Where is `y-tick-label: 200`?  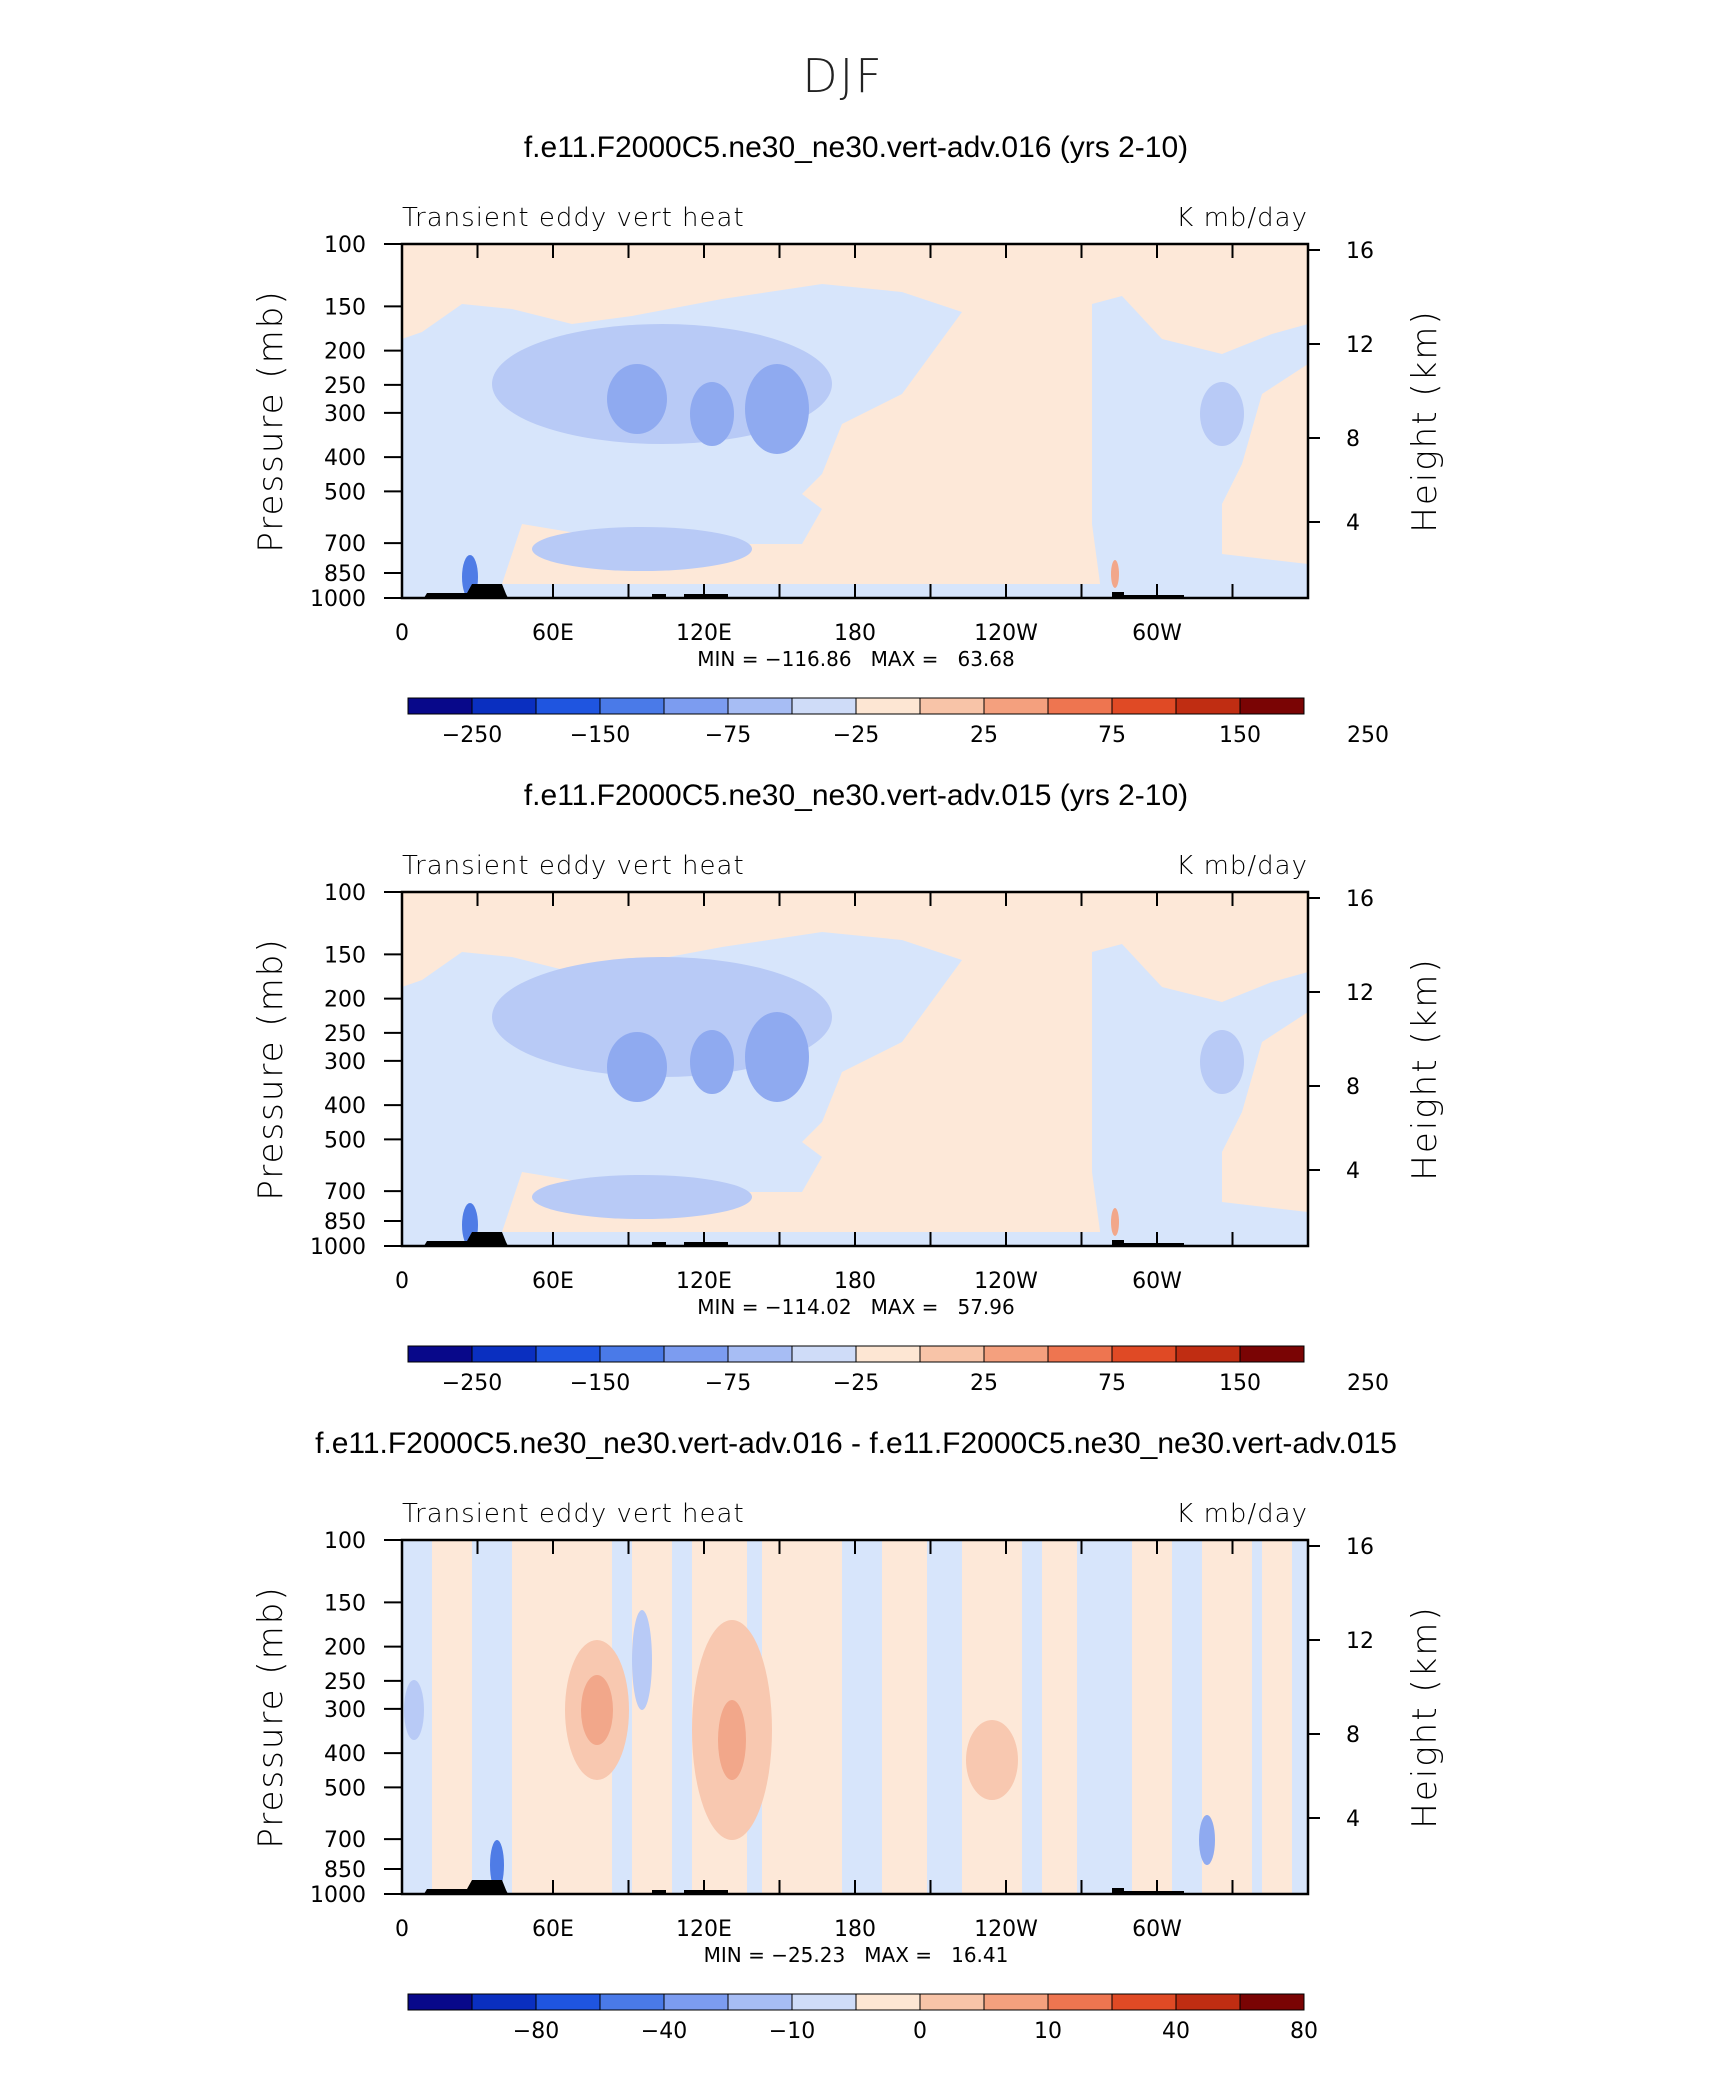 y-tick-label: 200 is located at coordinates (345, 1000).